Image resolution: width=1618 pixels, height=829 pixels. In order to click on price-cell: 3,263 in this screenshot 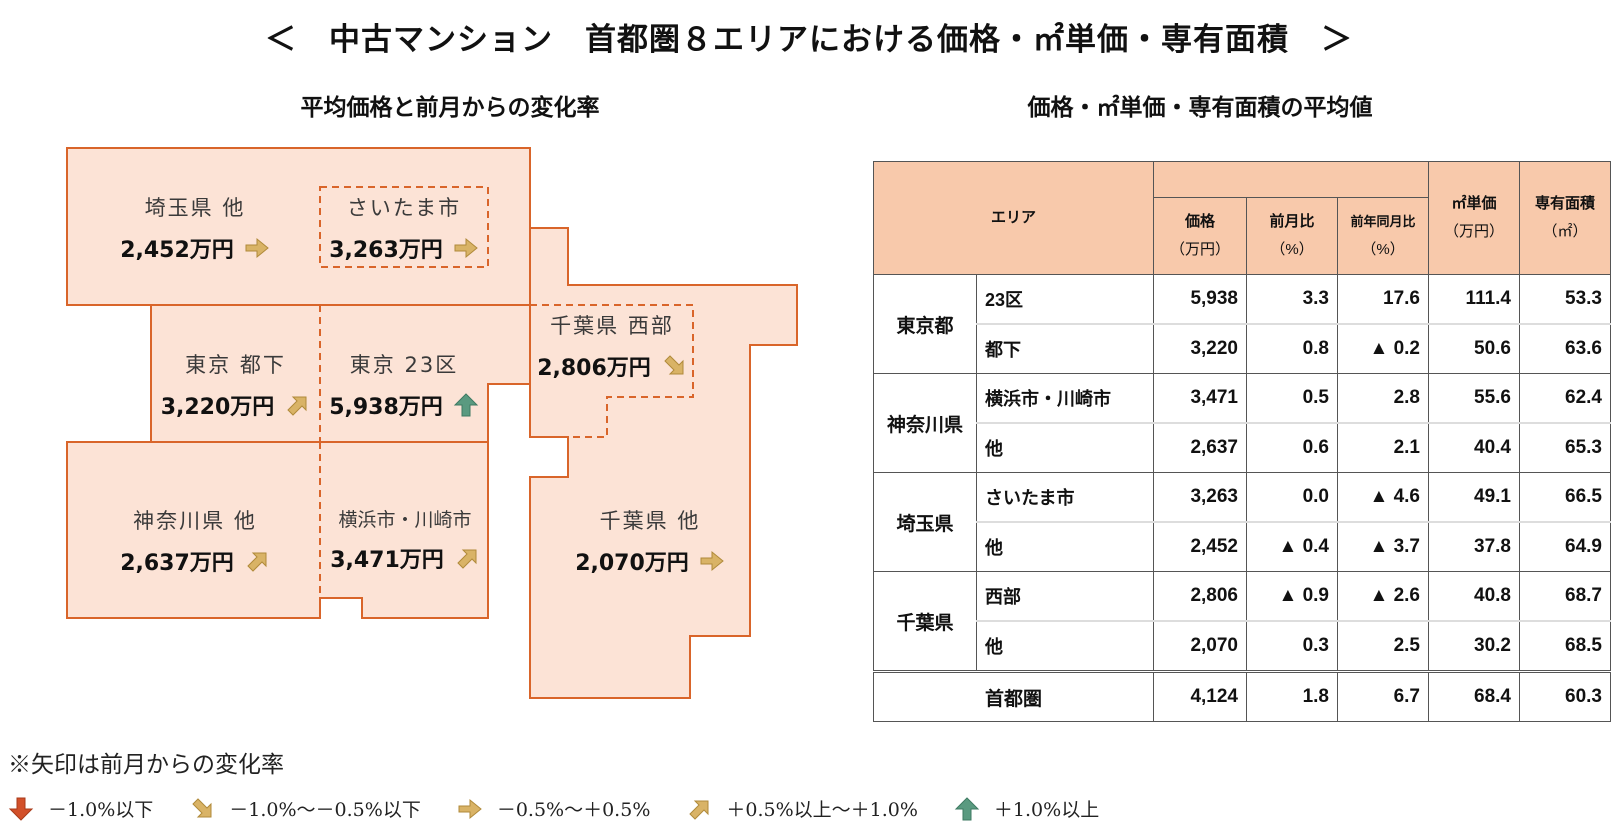, I will do `click(1200, 497)`.